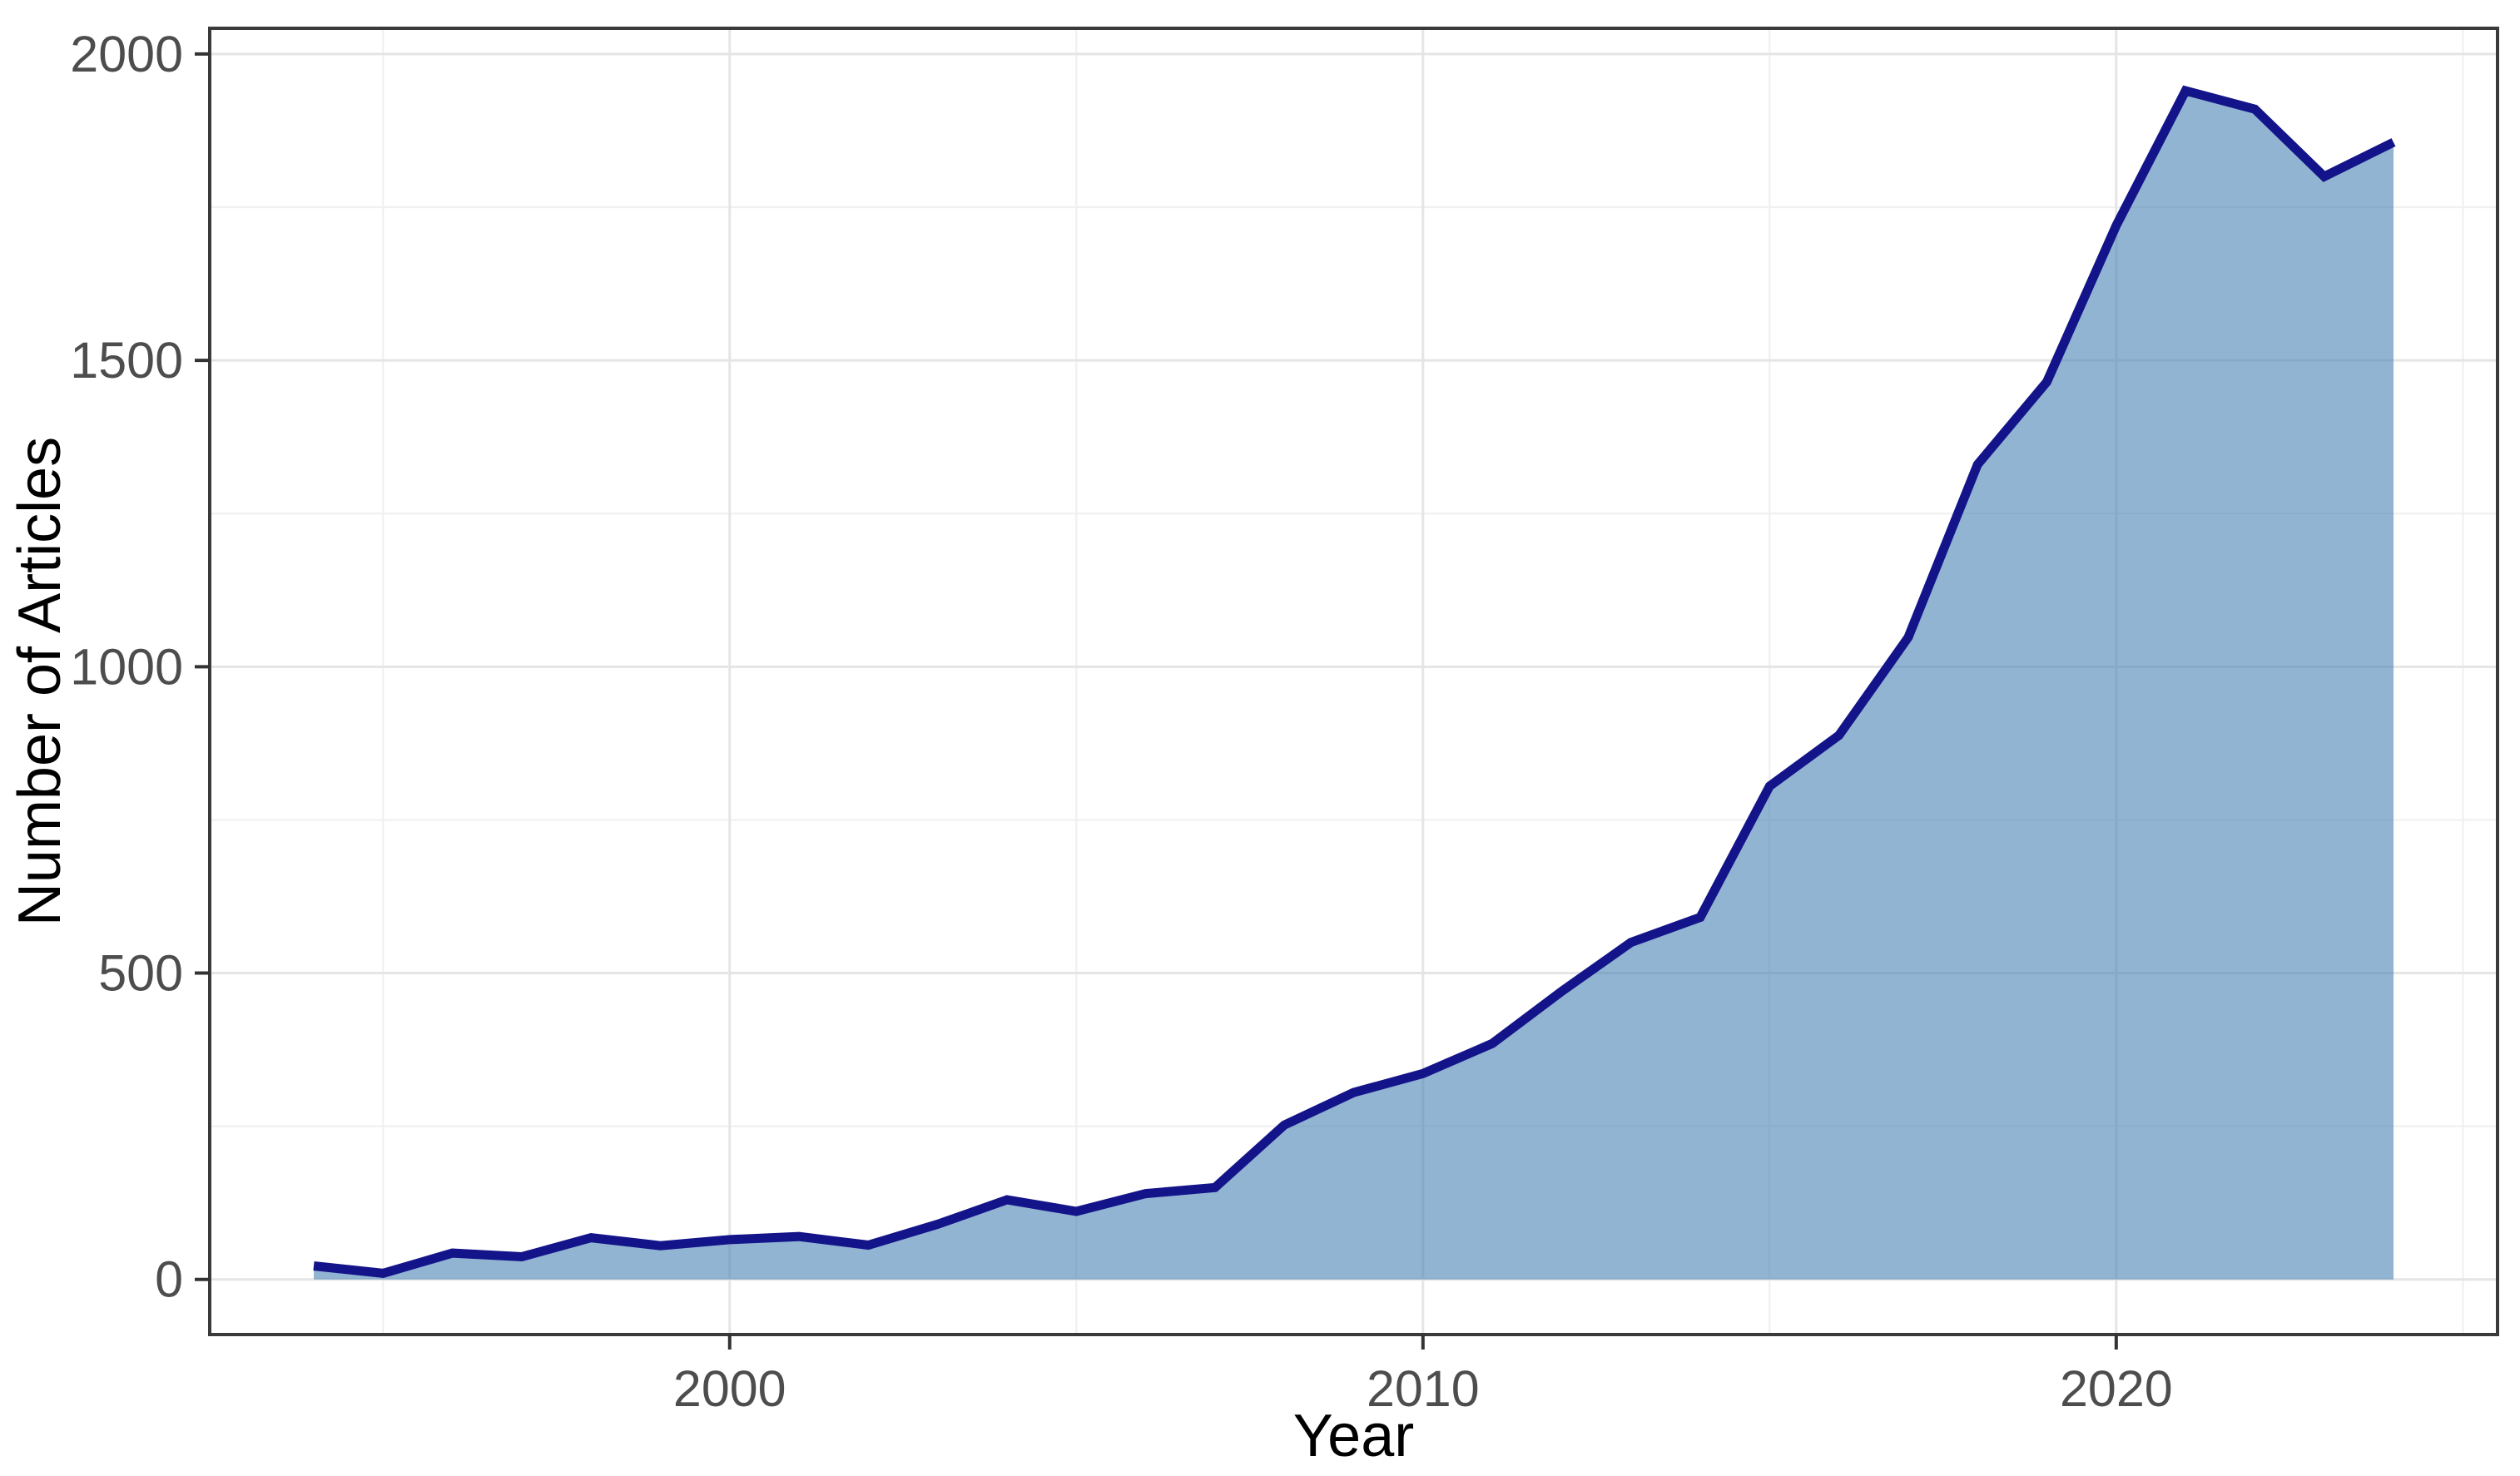  I want to click on x-tick-label: 2010, so click(1423, 1388).